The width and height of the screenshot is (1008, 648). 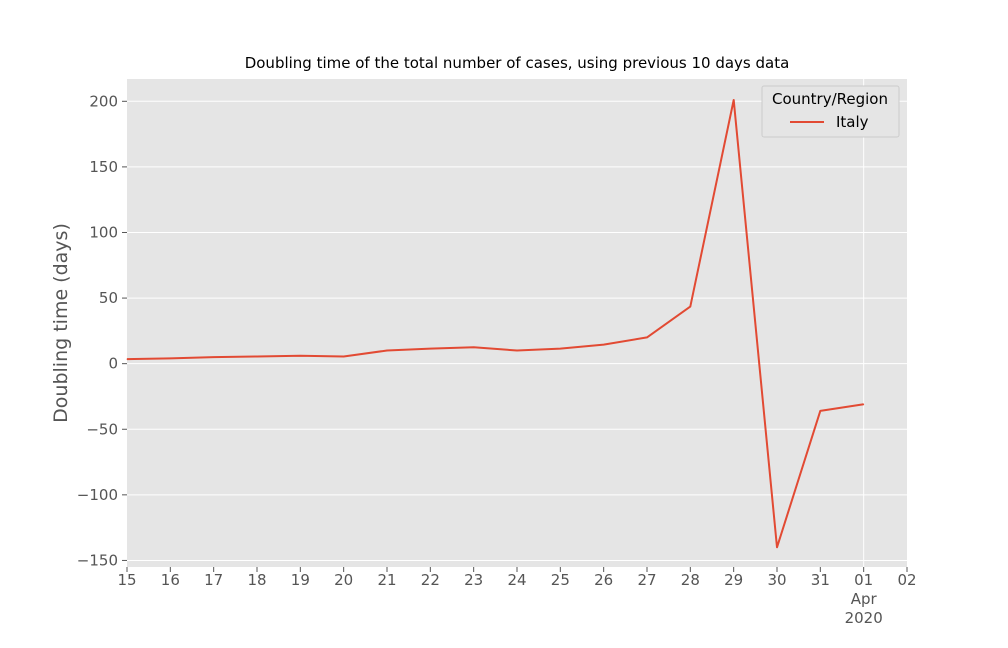 What do you see at coordinates (864, 618) in the screenshot?
I see `x-tick-sublabel: 2020` at bounding box center [864, 618].